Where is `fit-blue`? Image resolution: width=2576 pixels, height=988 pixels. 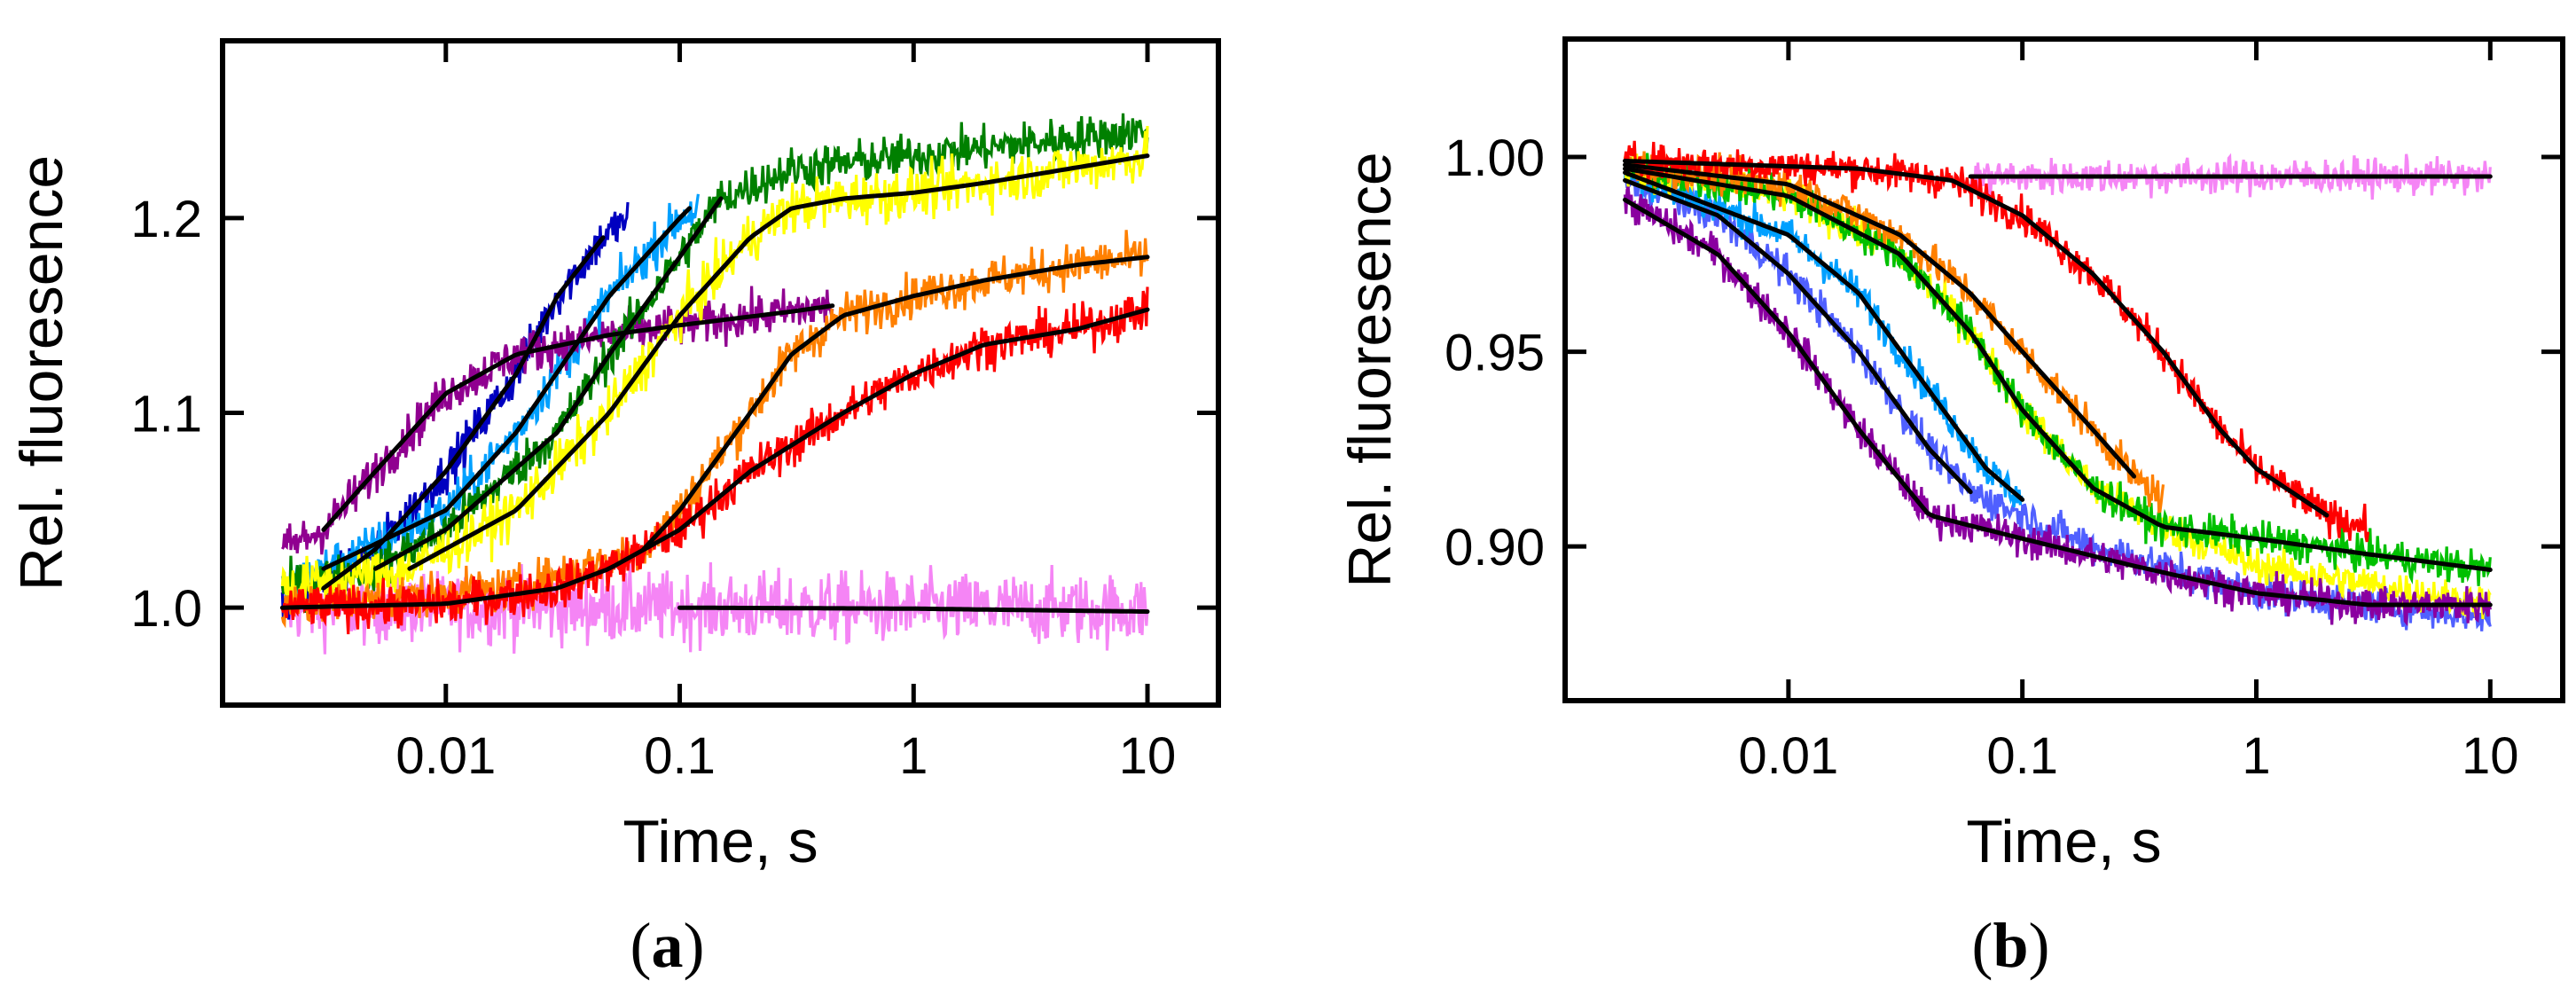 fit-blue is located at coordinates (1798, 336).